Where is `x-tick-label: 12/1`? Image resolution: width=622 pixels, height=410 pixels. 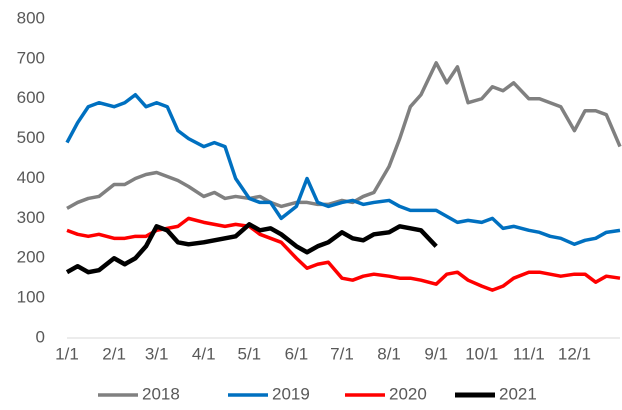
x-tick-label: 12/1 is located at coordinates (574, 353).